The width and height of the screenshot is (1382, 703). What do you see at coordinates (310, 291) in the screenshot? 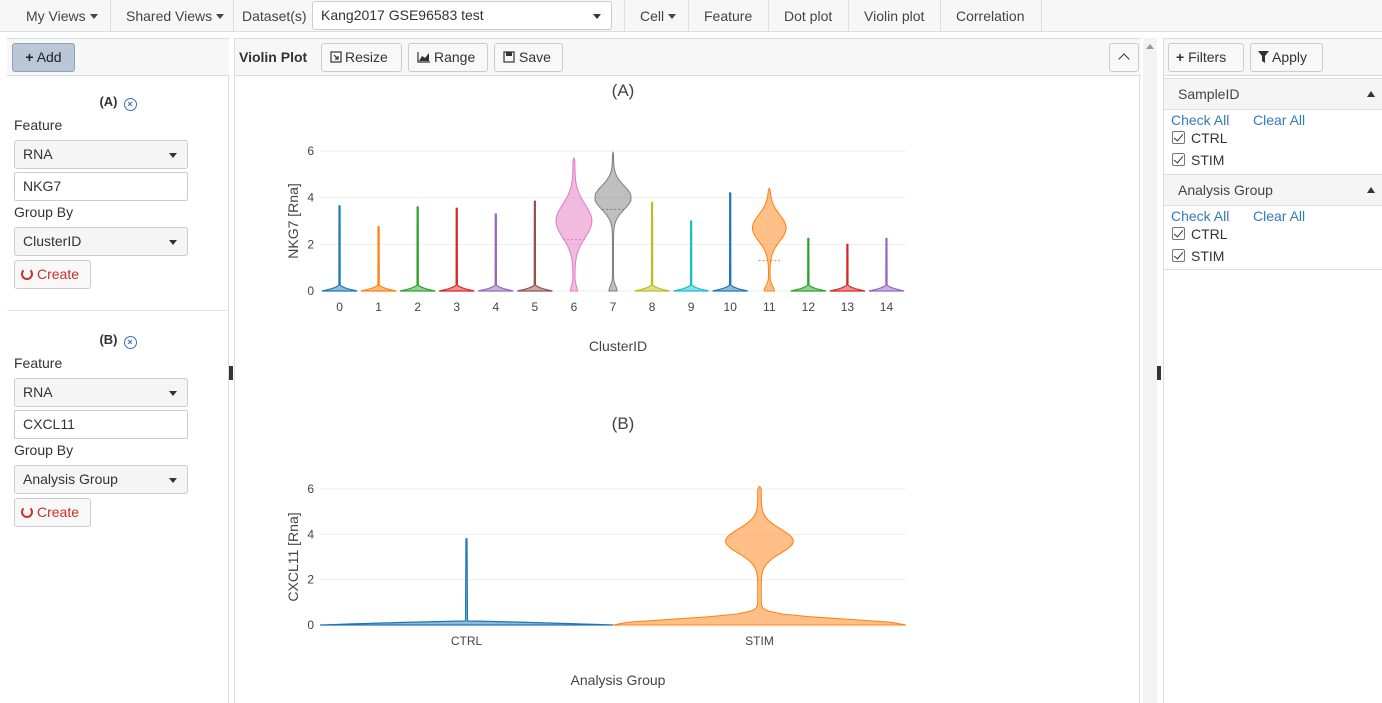
I see `y-tick-label: 0` at bounding box center [310, 291].